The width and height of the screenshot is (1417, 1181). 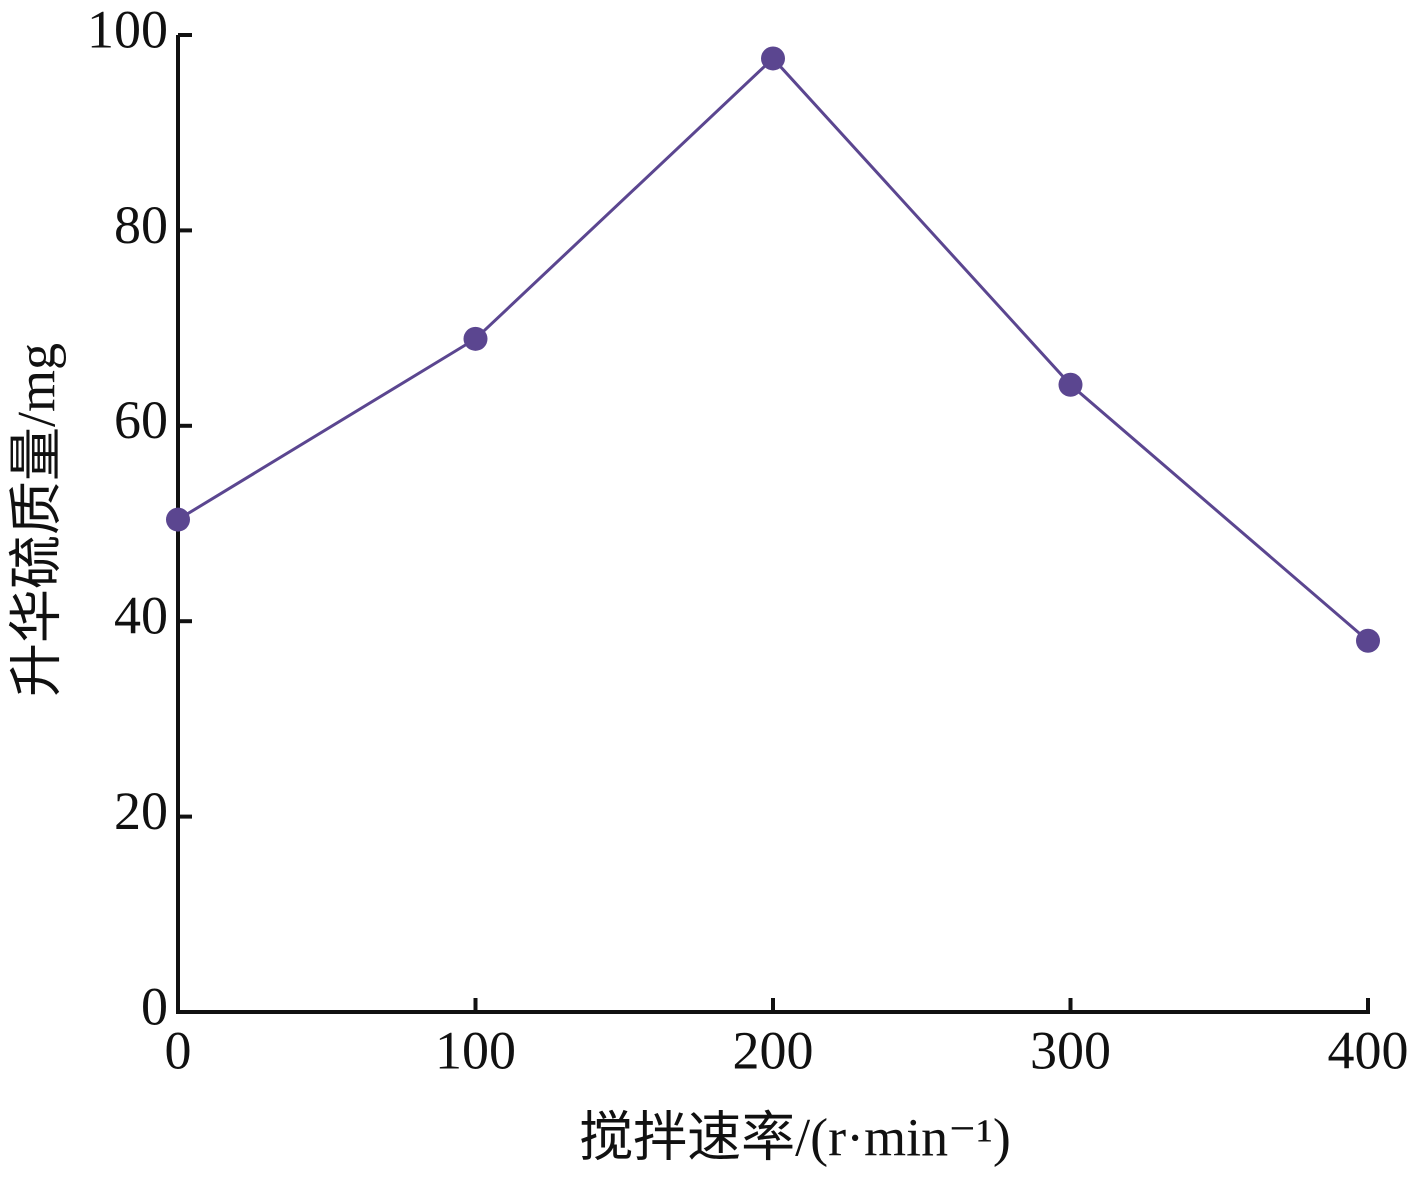 What do you see at coordinates (141, 225) in the screenshot?
I see `y-tick-label: 80` at bounding box center [141, 225].